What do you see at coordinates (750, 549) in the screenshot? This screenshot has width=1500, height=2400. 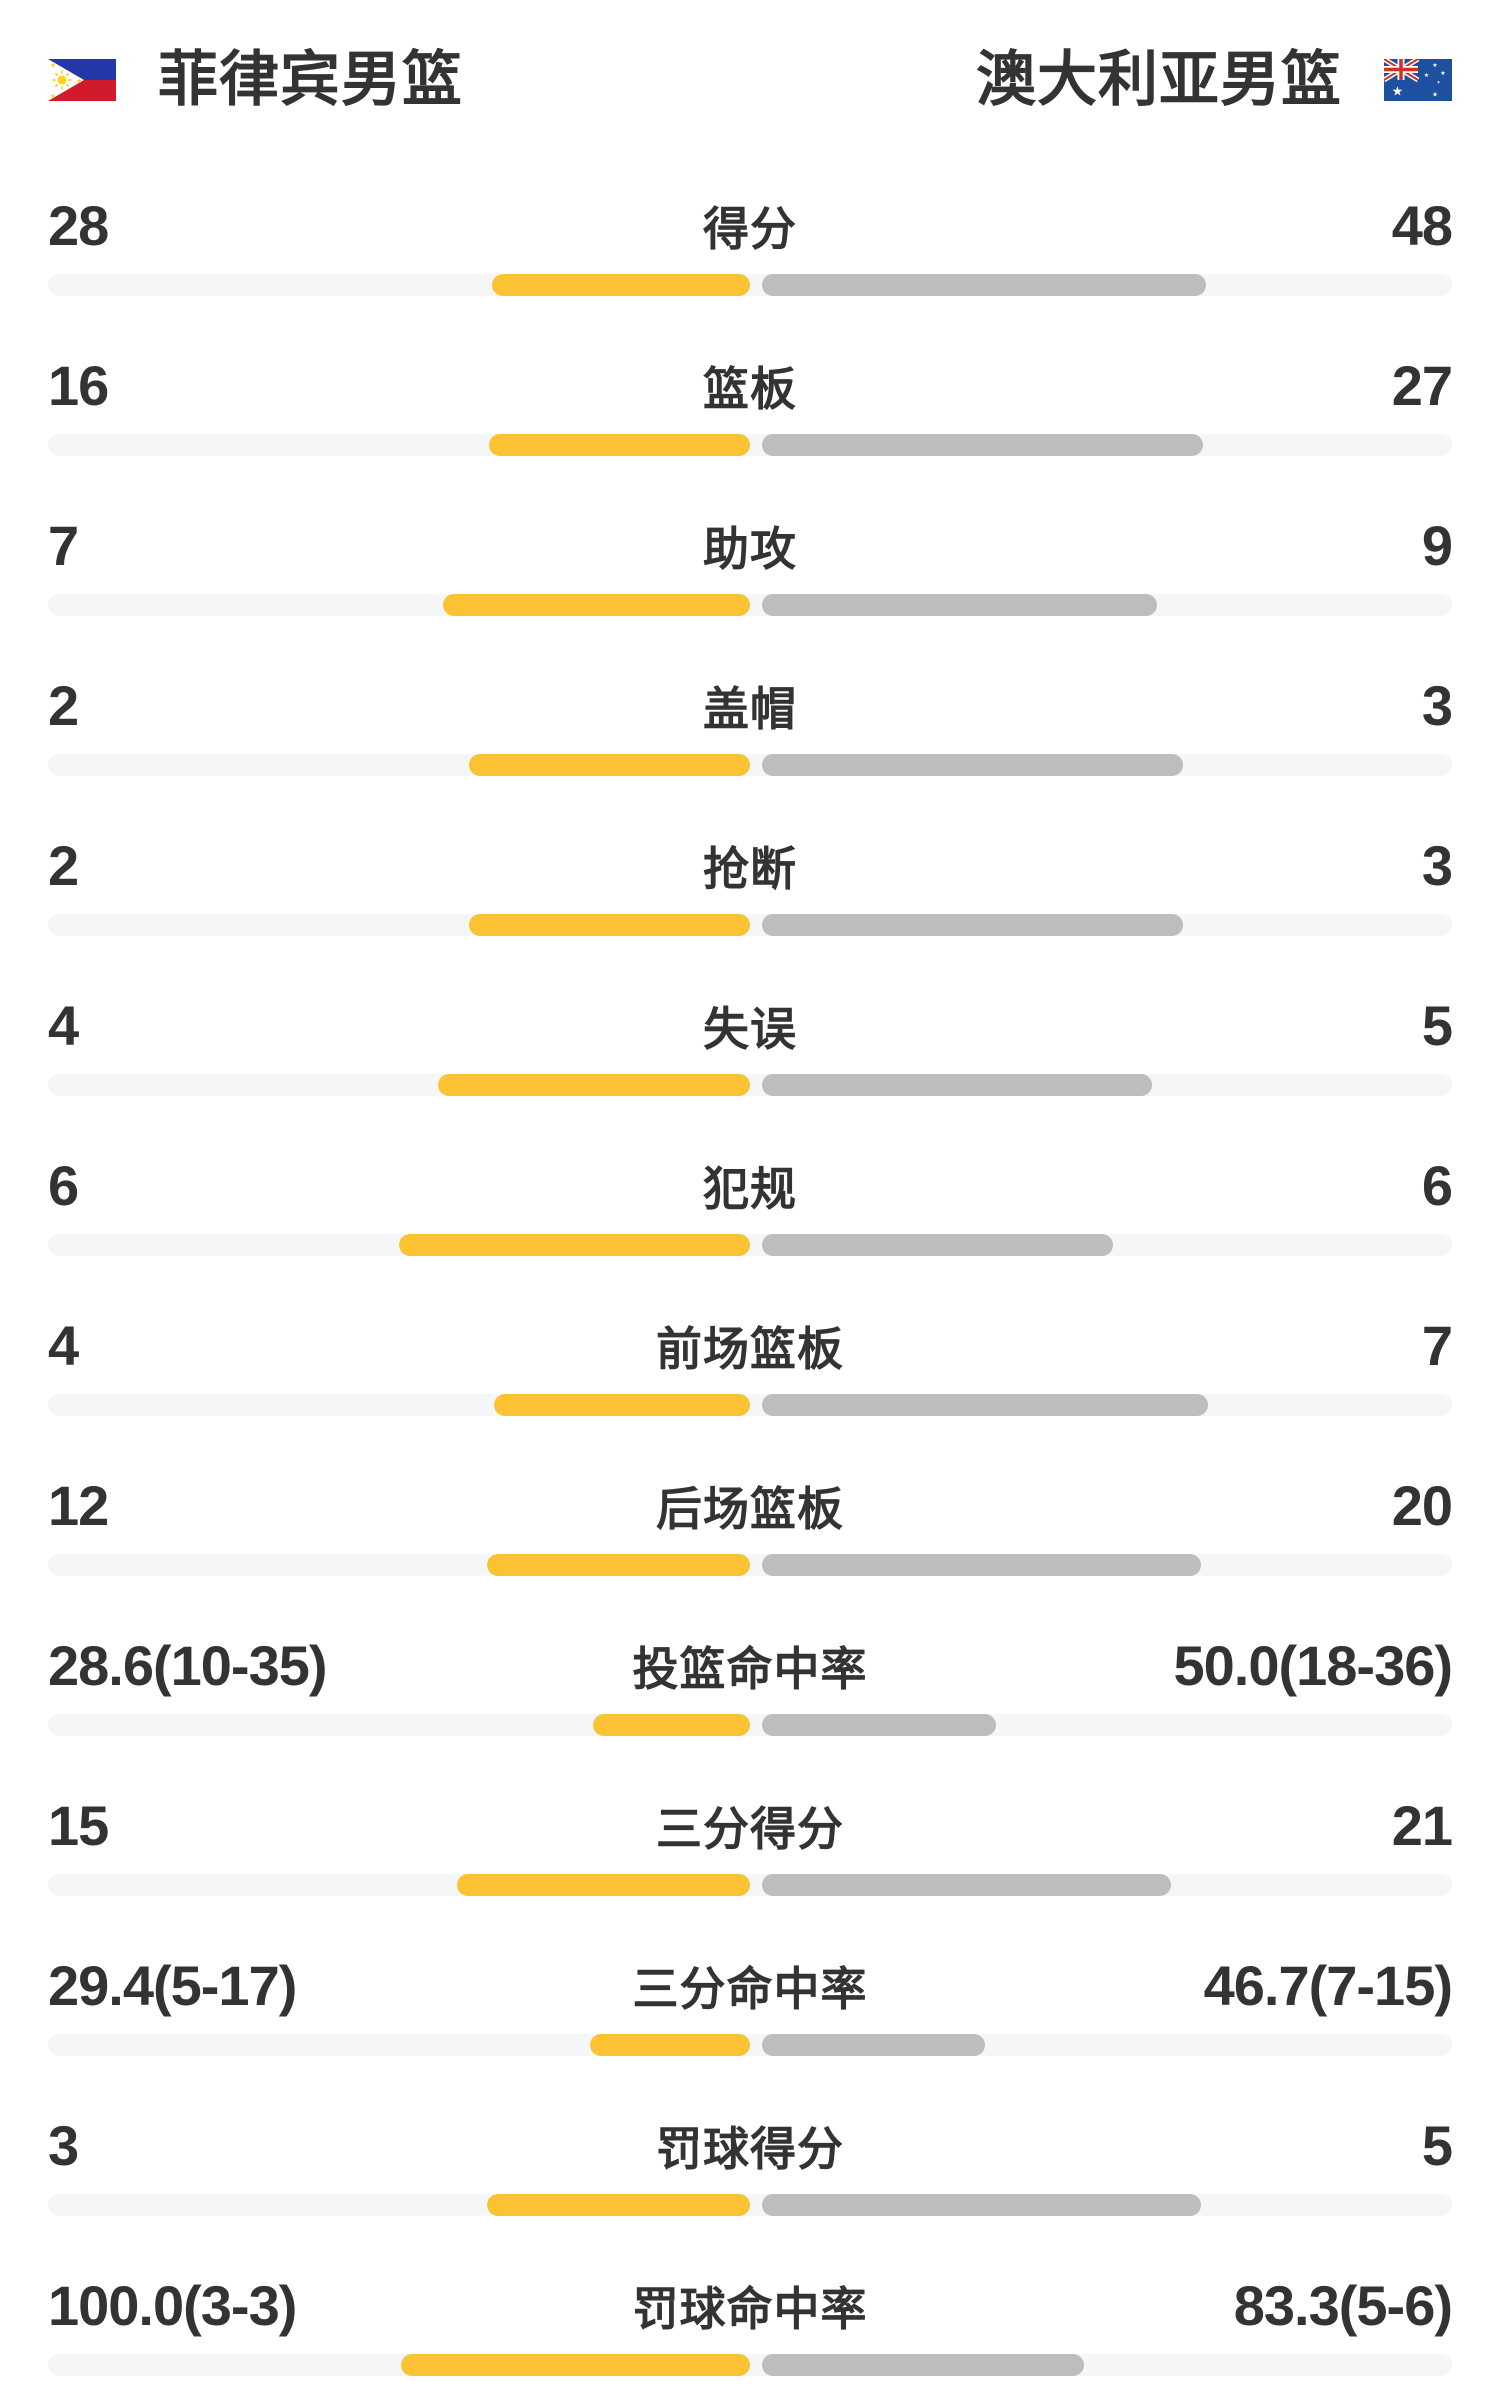 I see `stat-label: 助攻` at bounding box center [750, 549].